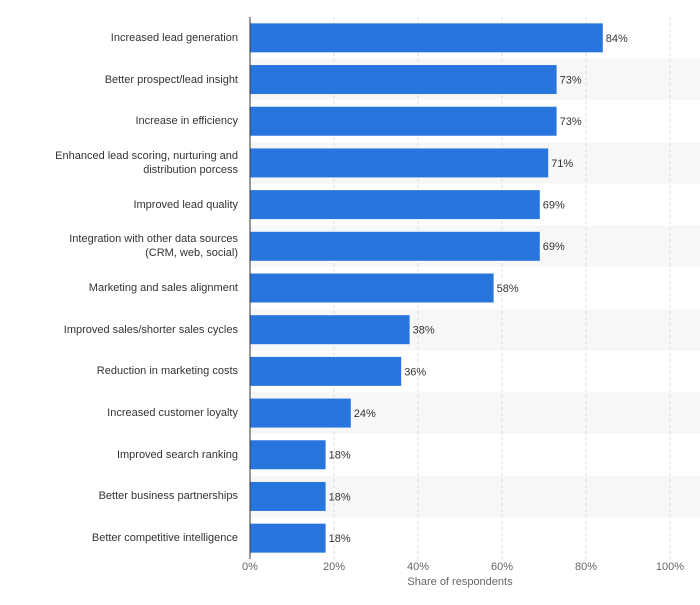 The width and height of the screenshot is (700, 605). I want to click on y-tick-label: Improved lead quality, so click(185, 204).